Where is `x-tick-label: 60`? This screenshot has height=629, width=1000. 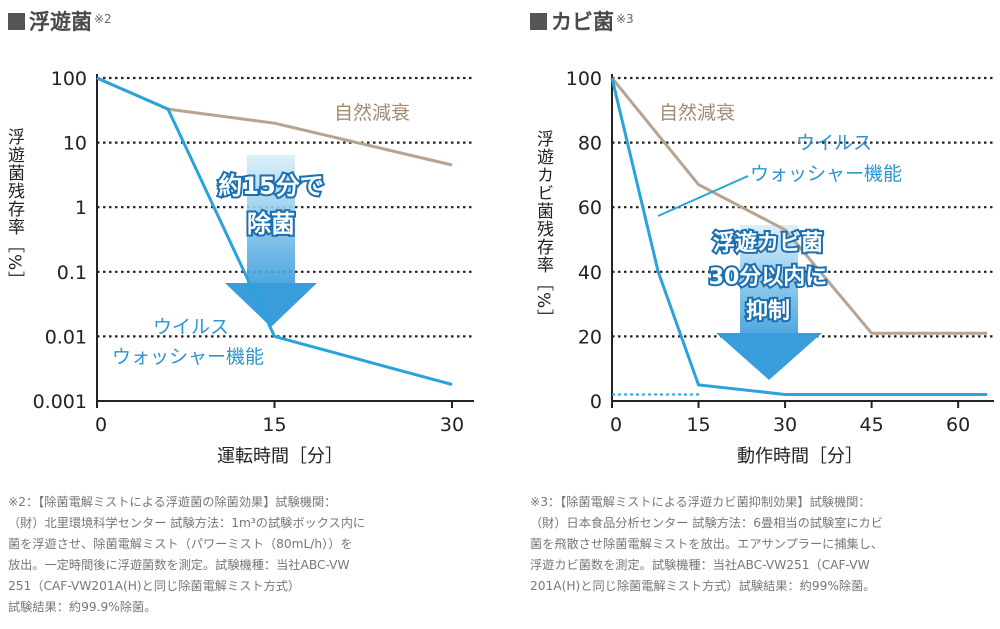 x-tick-label: 60 is located at coordinates (958, 425).